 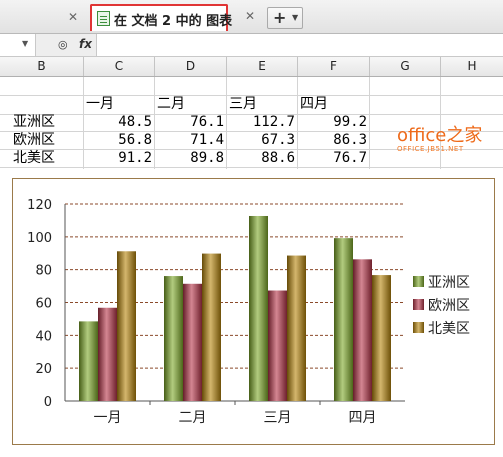 I want to click on cell-asia-mar: 112.7, so click(x=273, y=122).